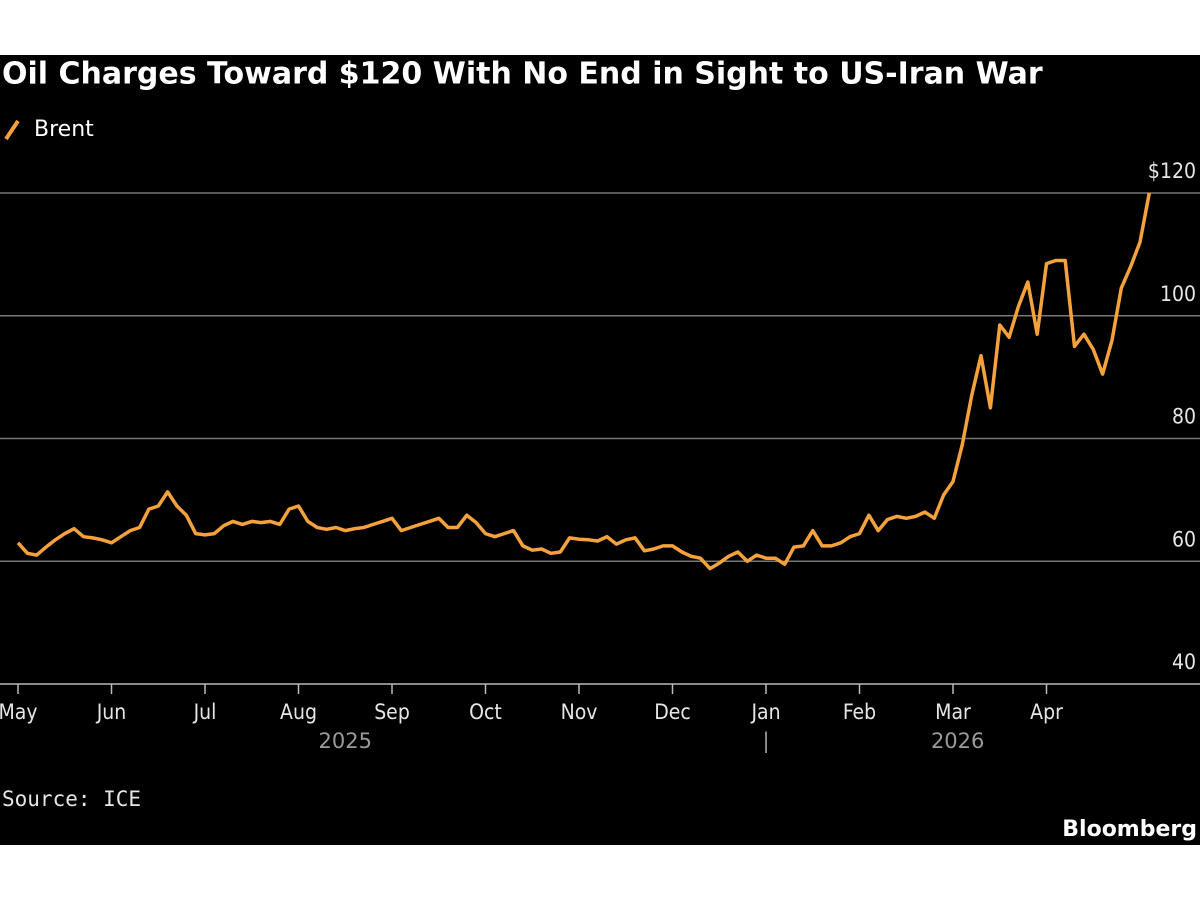  Describe the element at coordinates (957, 741) in the screenshot. I see `x-group-label: 2026` at that location.